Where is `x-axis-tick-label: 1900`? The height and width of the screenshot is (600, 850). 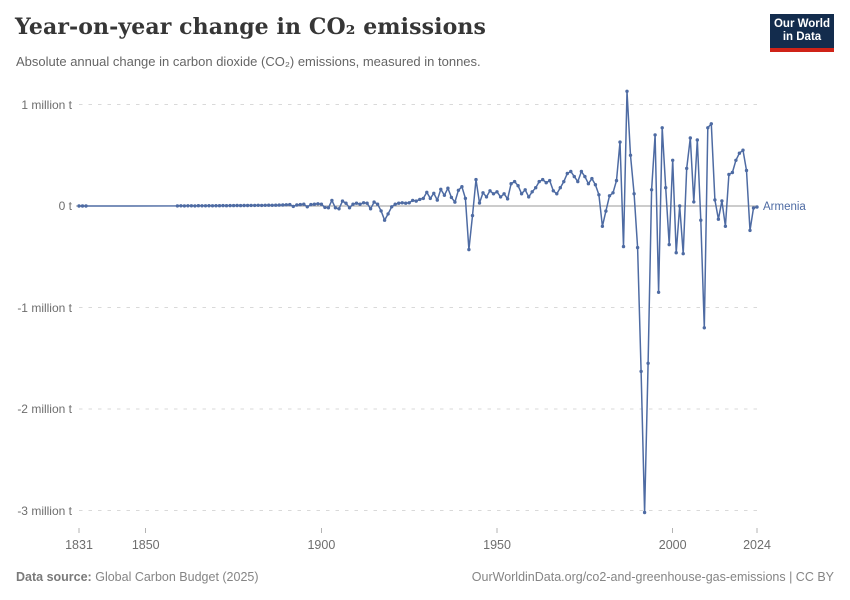 x-axis-tick-label: 1900 is located at coordinates (321, 545).